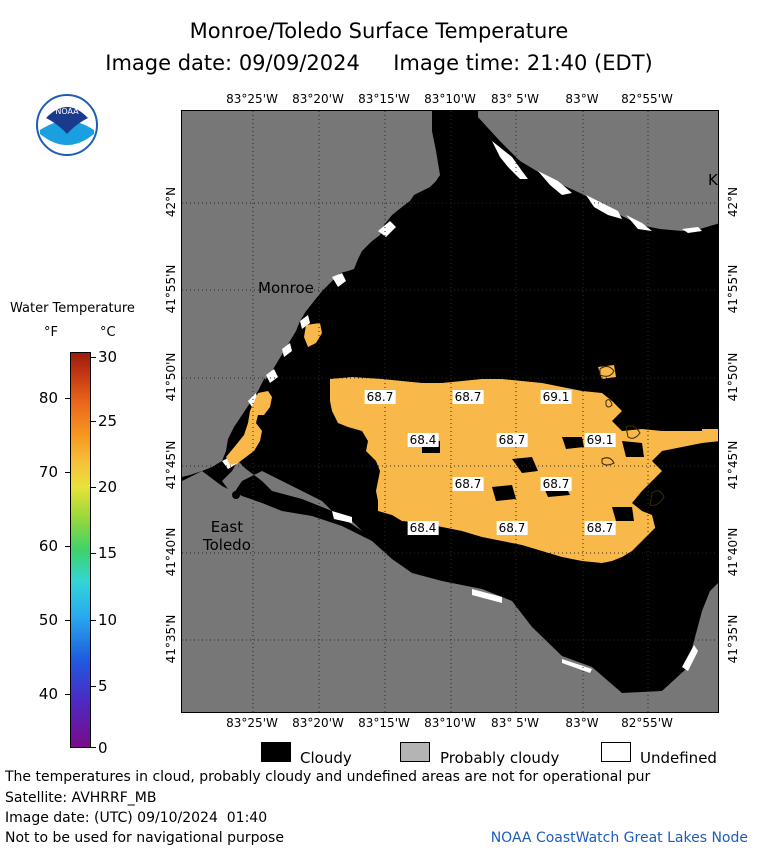 Image resolution: width=758 pixels, height=854 pixels. I want to click on tick-c: 25, so click(108, 421).